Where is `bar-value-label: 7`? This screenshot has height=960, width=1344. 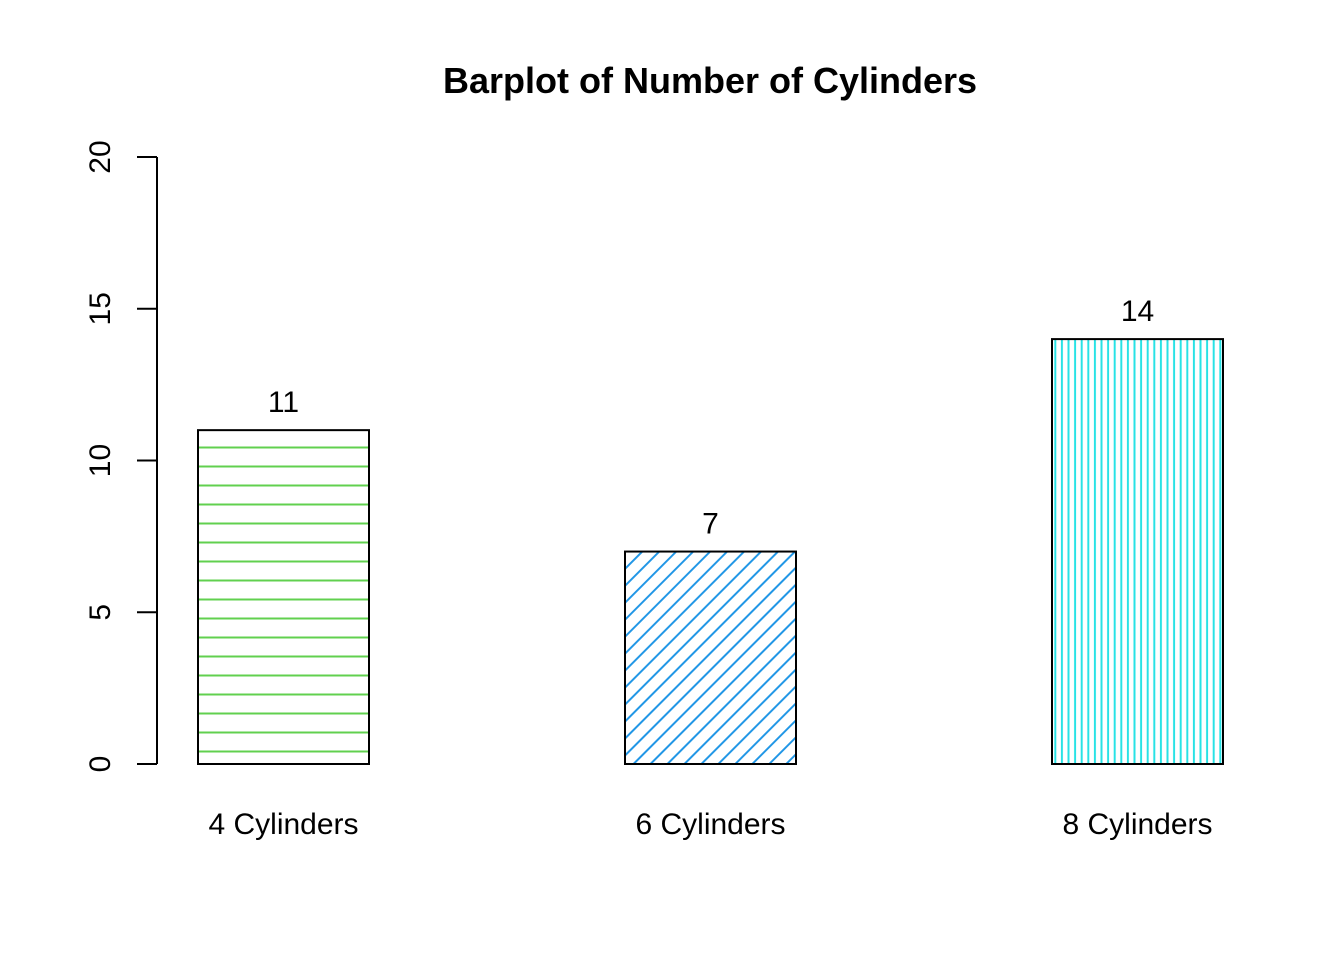
bar-value-label: 7 is located at coordinates (710, 524).